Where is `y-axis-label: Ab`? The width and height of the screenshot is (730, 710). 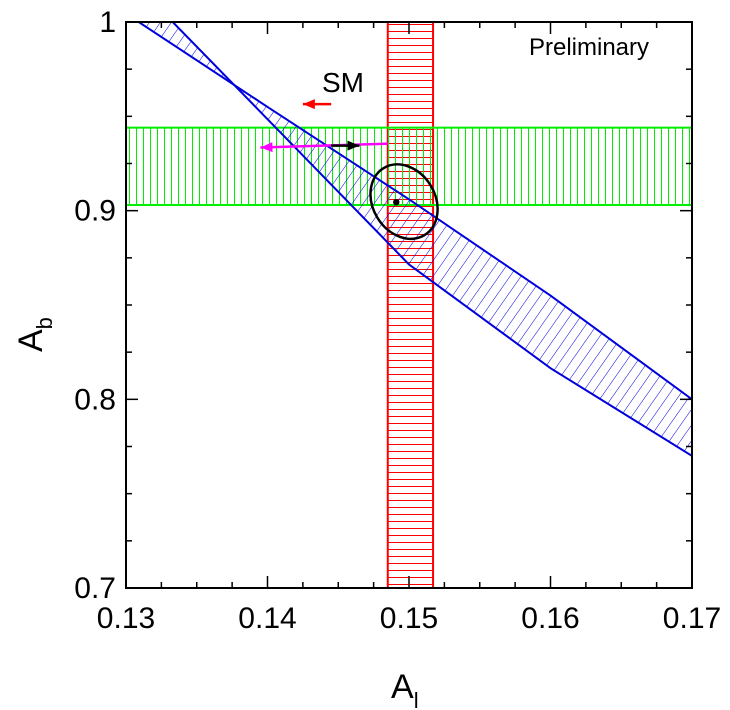
y-axis-label: Ab is located at coordinates (34, 334).